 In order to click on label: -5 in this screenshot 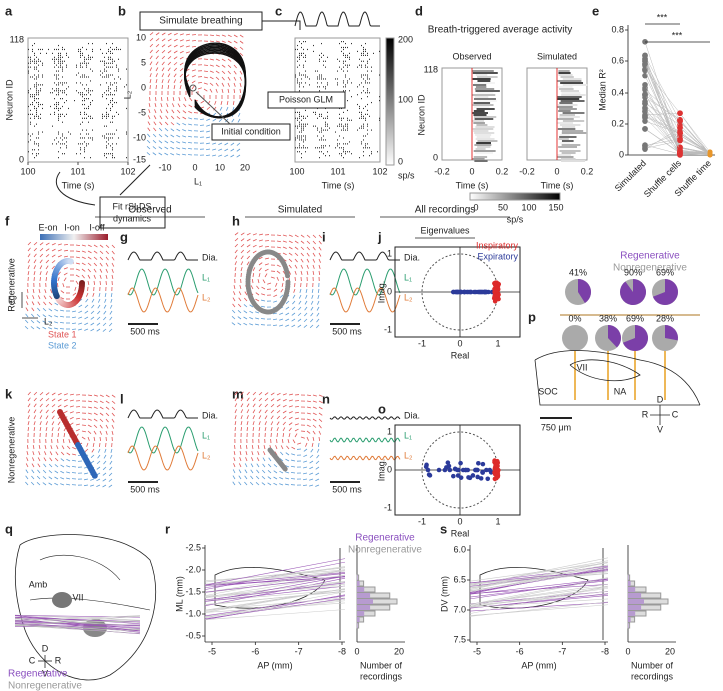, I will do `click(212, 651)`.